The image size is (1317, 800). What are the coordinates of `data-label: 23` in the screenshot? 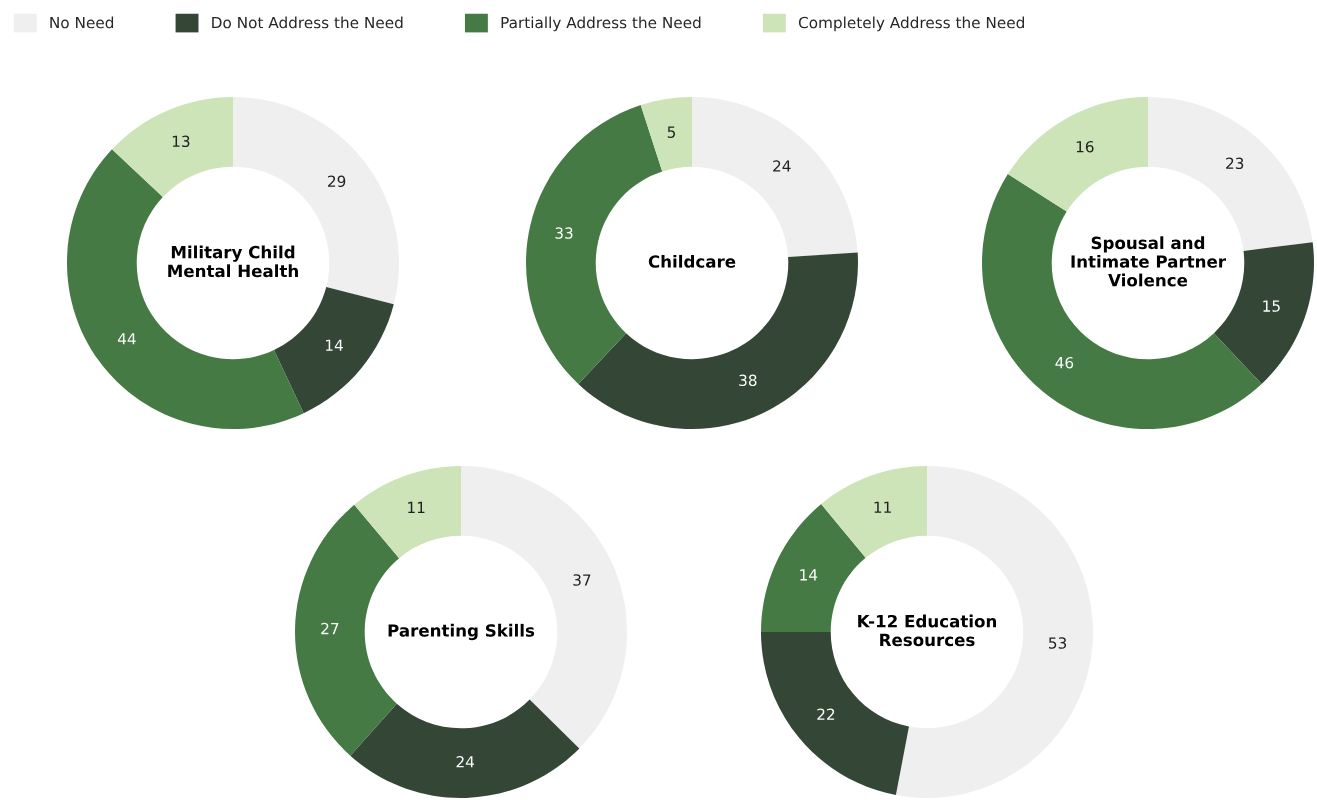 It's located at (1235, 163).